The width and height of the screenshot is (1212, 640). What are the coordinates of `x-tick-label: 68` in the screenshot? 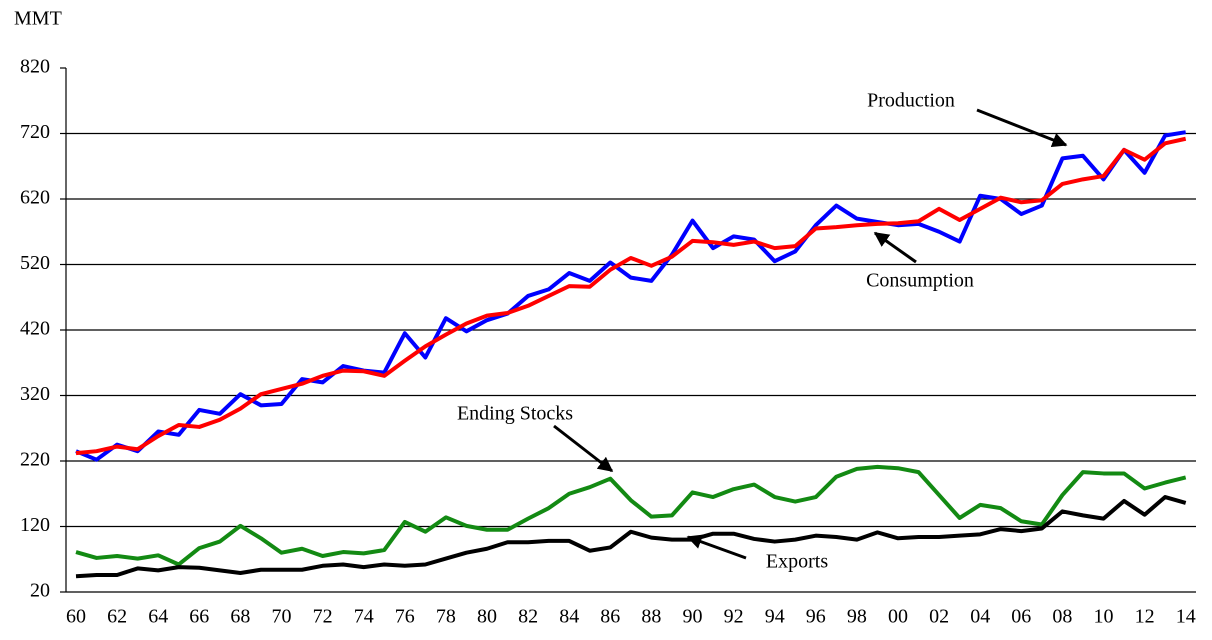 It's located at (240, 617).